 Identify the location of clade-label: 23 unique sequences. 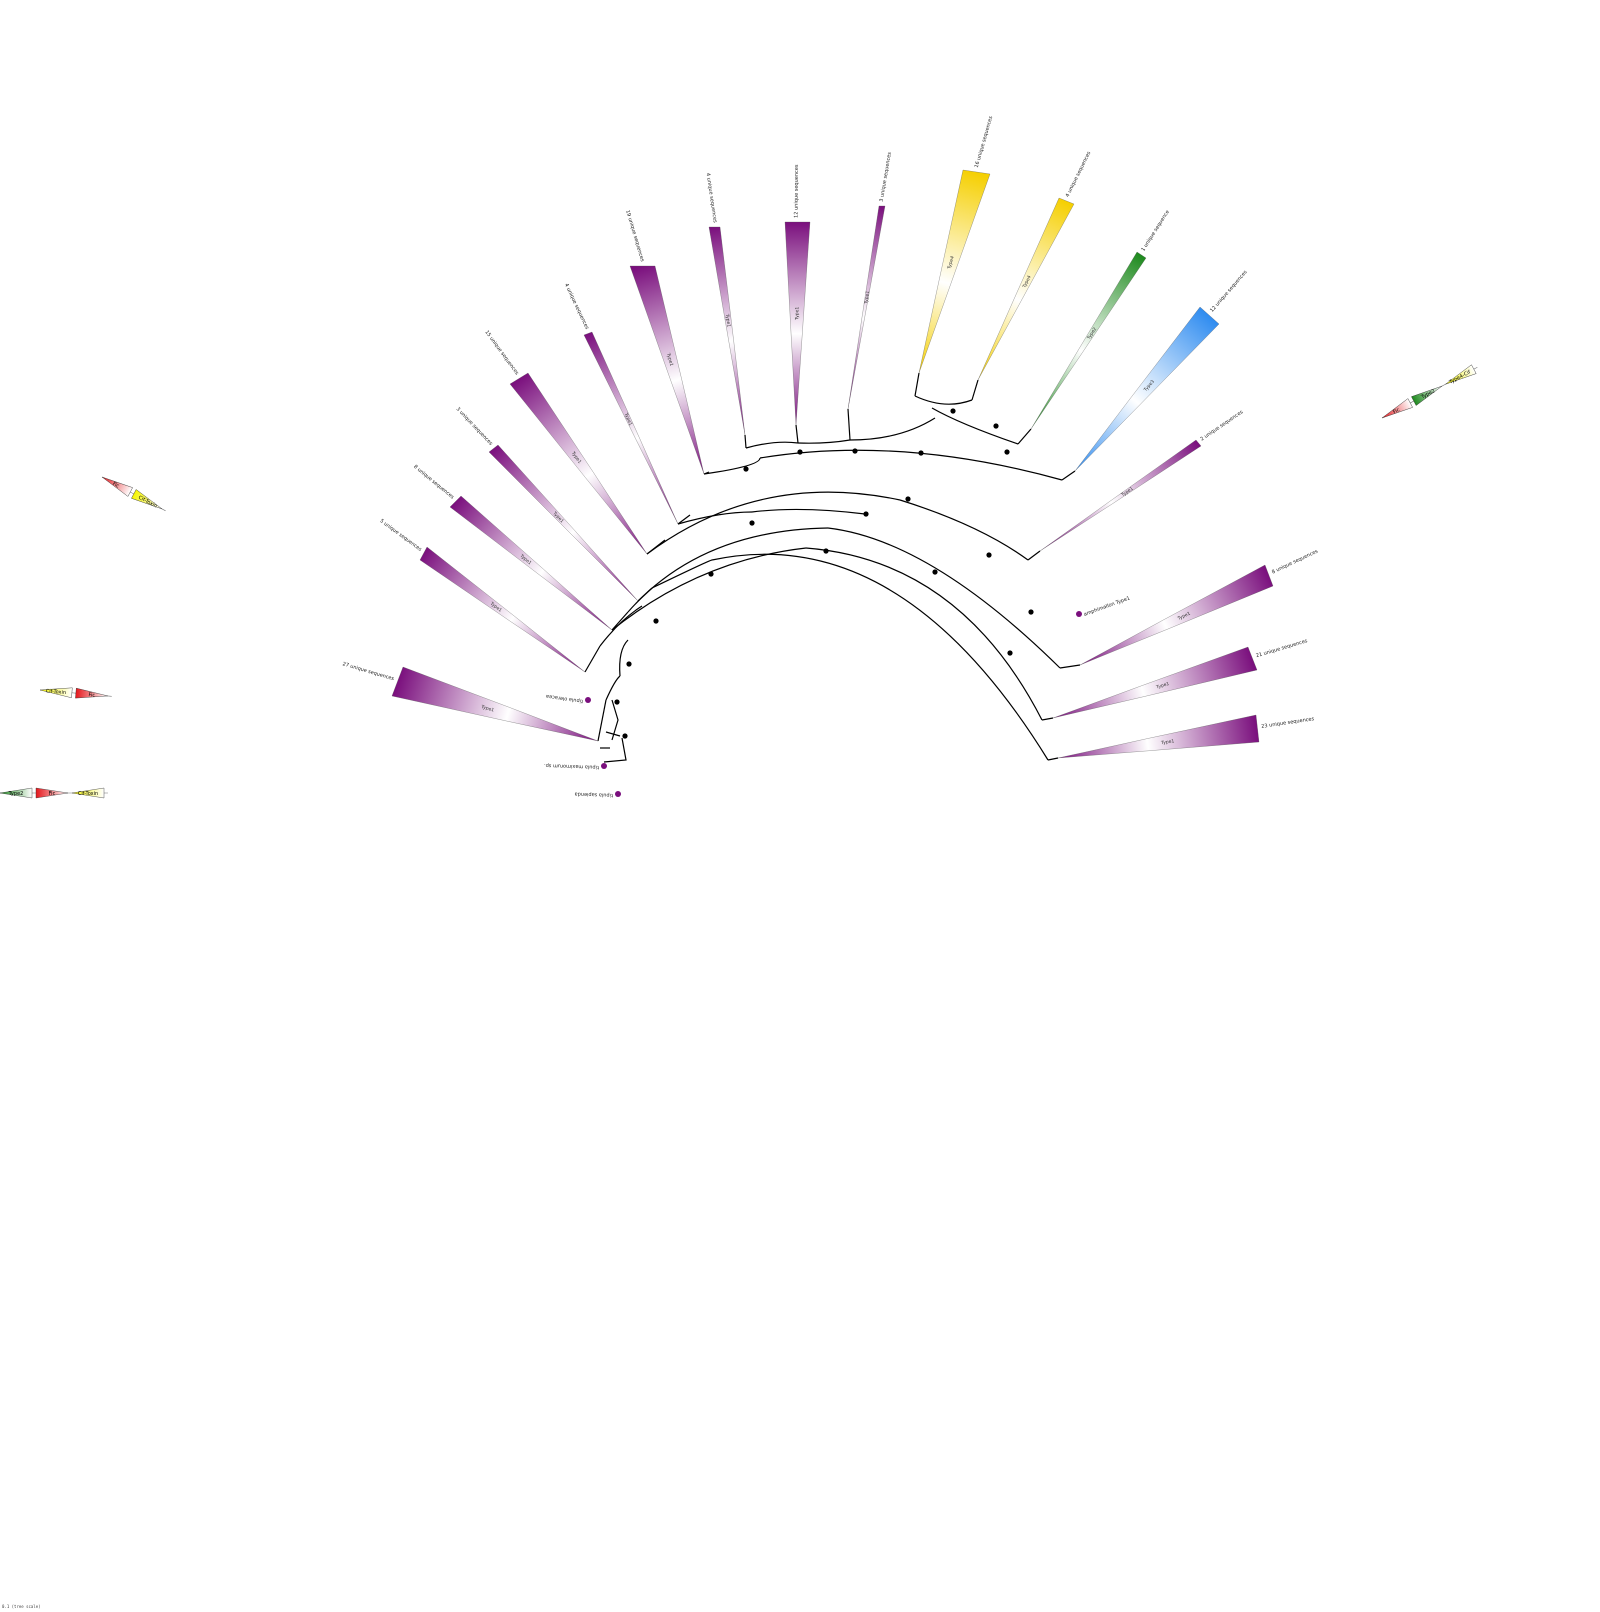
(1288, 723).